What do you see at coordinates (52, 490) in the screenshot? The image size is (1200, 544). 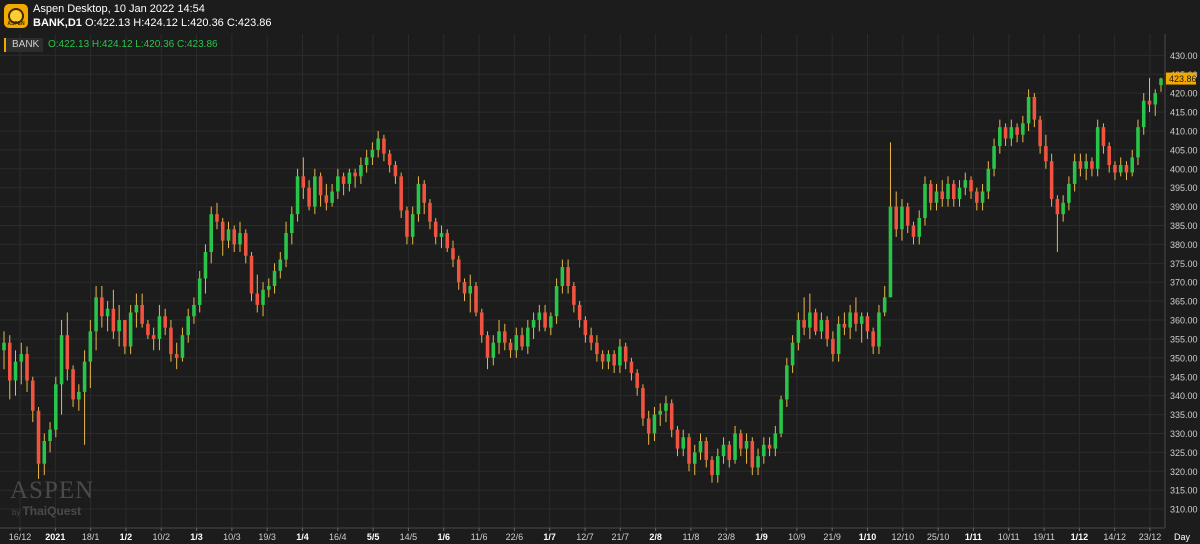 I see `watermark-brand: ASPEN` at bounding box center [52, 490].